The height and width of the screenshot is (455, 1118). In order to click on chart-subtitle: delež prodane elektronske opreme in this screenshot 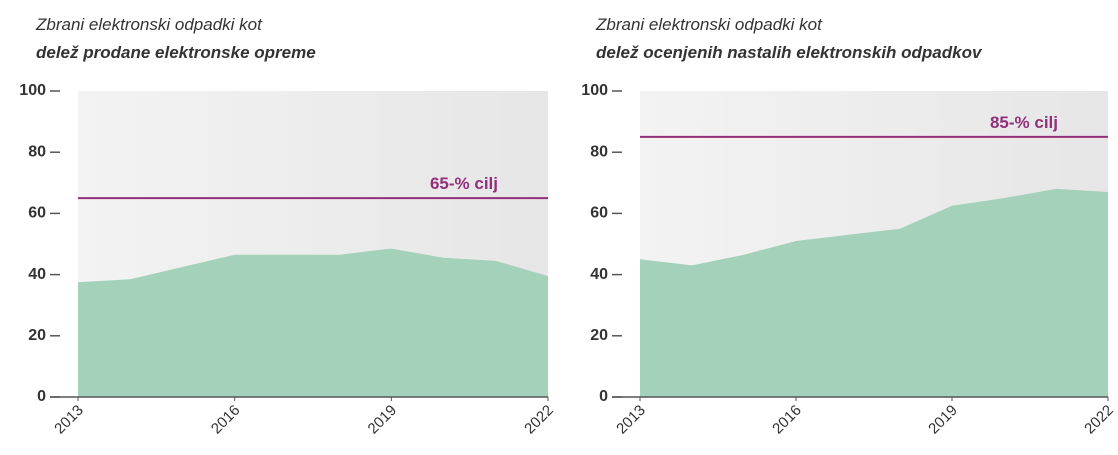, I will do `click(176, 52)`.